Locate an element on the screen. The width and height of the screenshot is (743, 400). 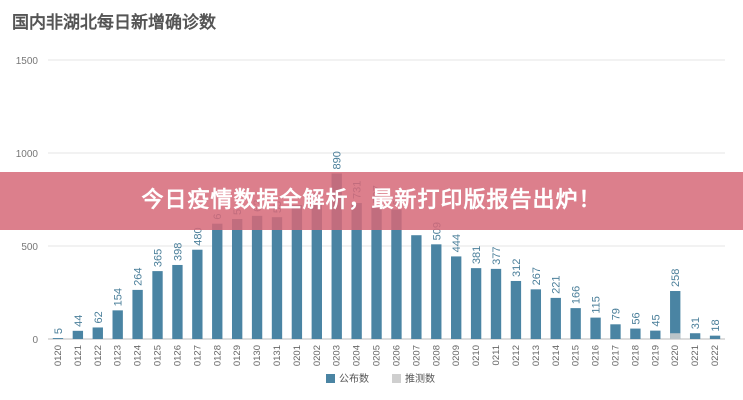
data-label: 18 is located at coordinates (716, 325).